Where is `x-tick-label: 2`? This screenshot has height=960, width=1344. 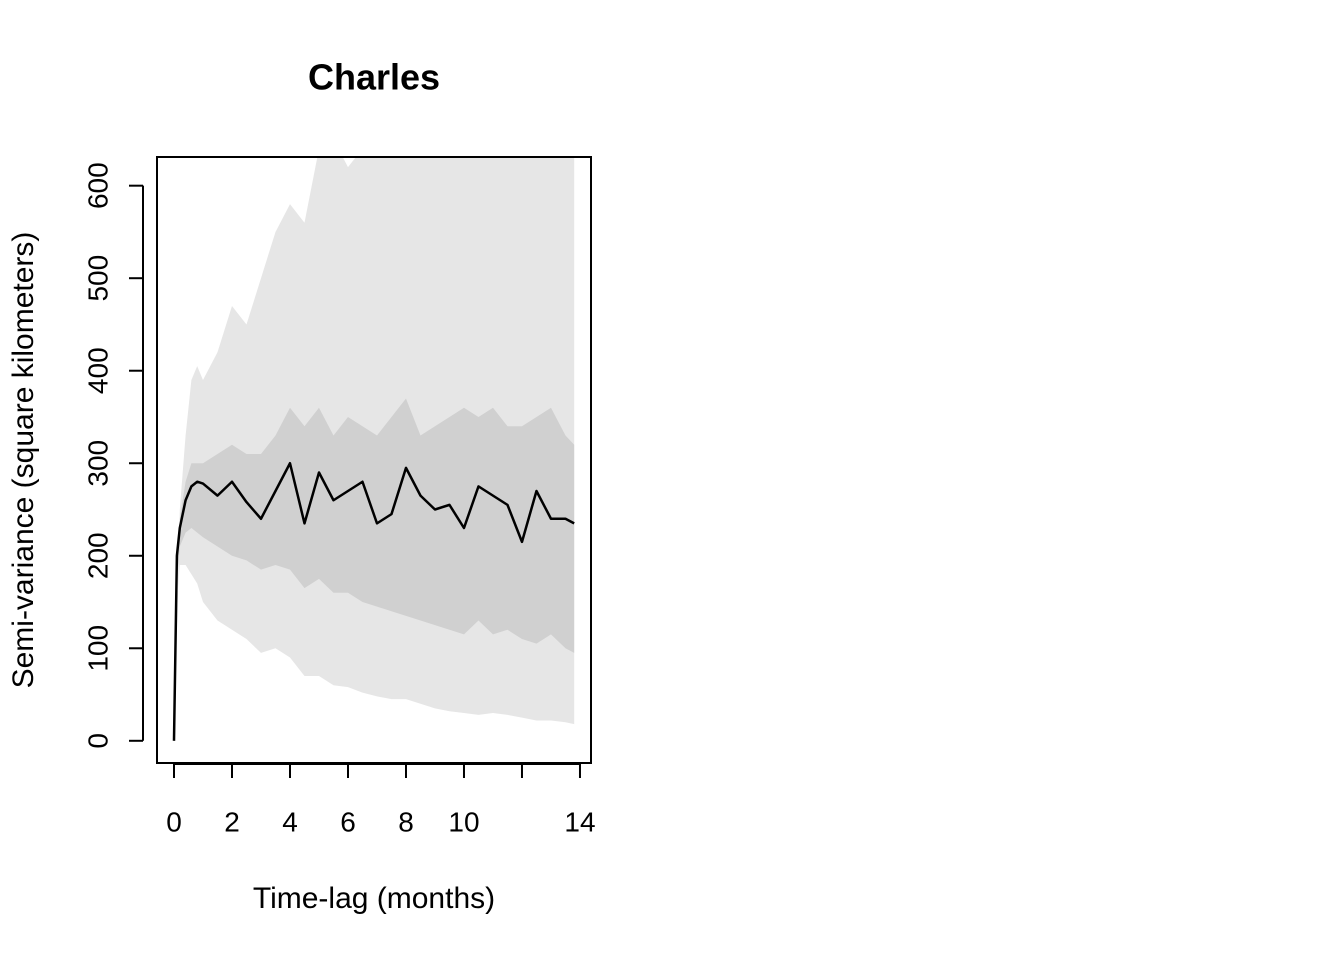
x-tick-label: 2 is located at coordinates (232, 821).